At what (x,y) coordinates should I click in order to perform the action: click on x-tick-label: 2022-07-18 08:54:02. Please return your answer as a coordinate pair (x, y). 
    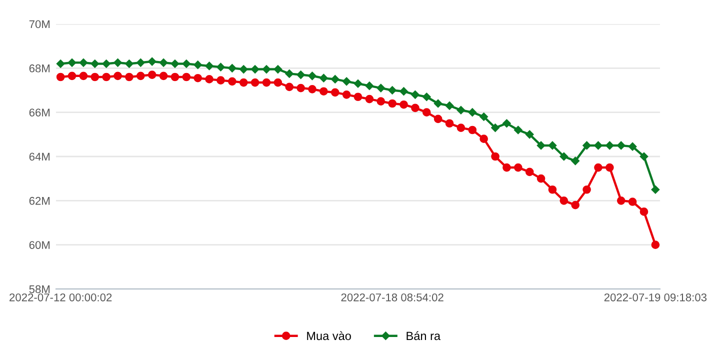
    Looking at the image, I should click on (392, 297).